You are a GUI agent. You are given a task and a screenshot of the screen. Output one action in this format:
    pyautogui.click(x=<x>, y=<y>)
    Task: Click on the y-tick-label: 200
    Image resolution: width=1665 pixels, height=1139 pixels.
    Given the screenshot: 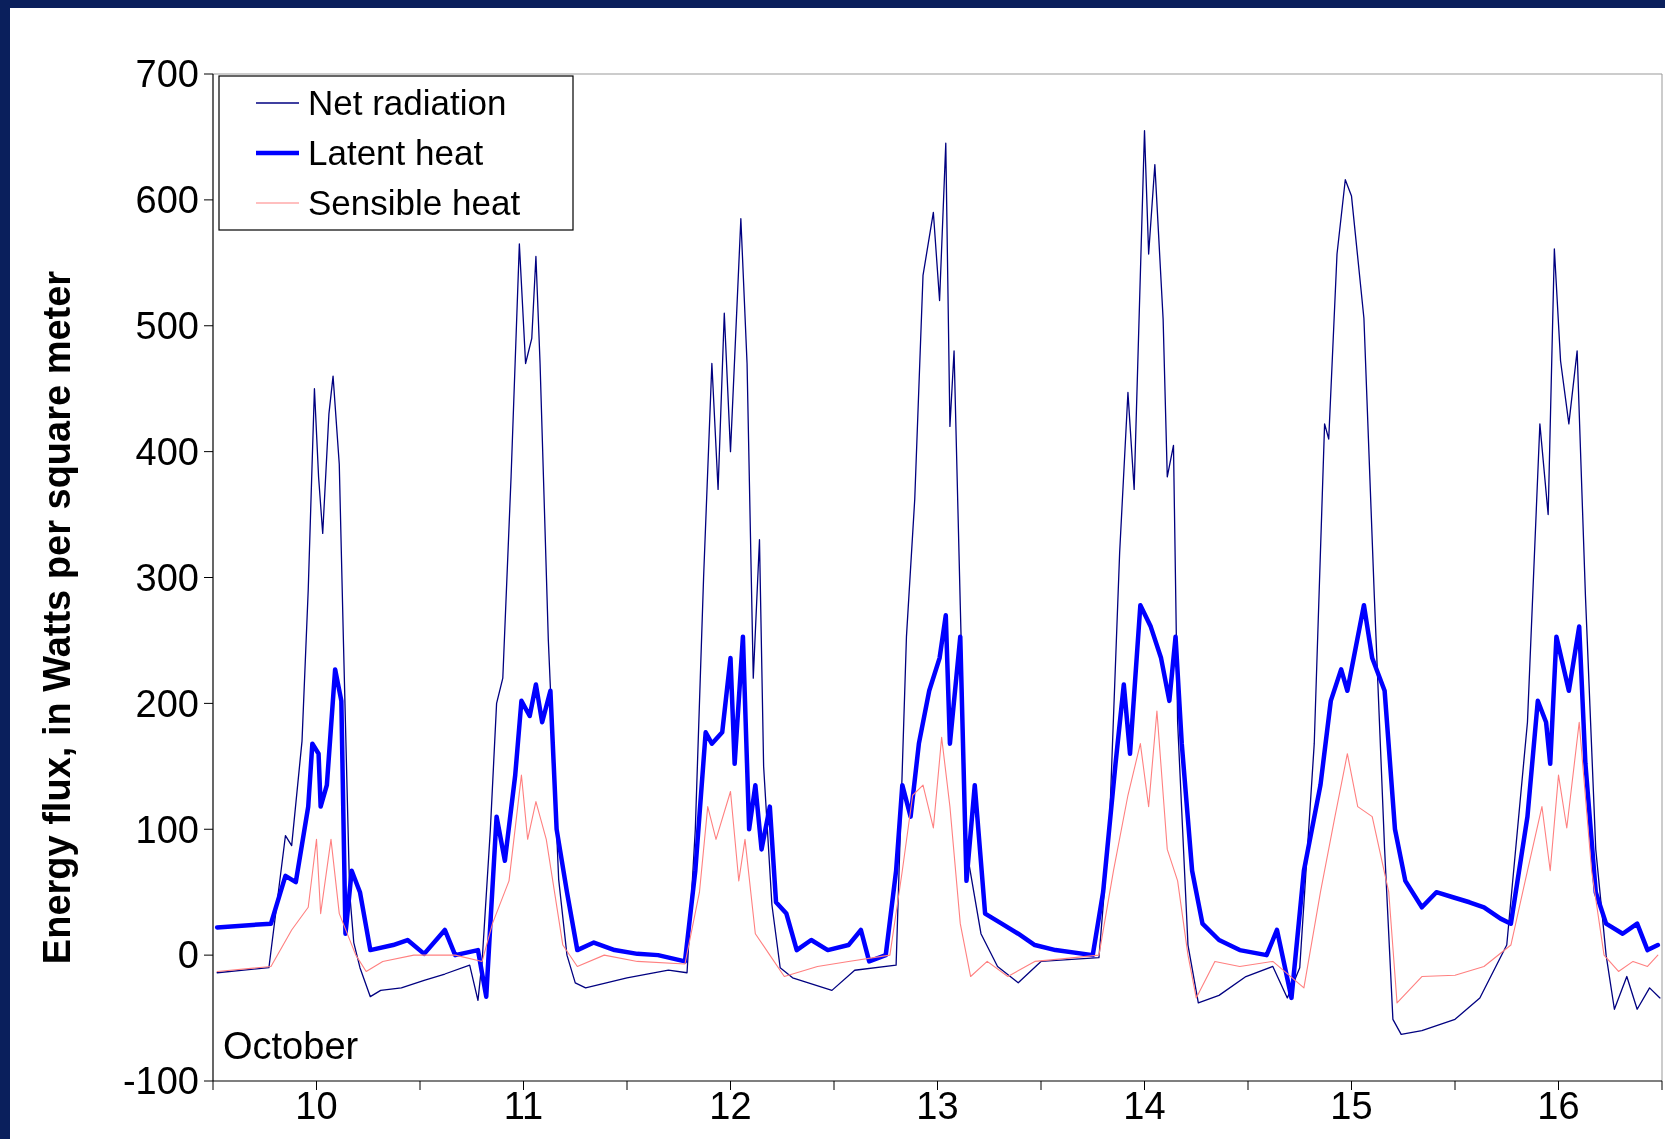 What is the action you would take?
    pyautogui.click(x=167, y=703)
    